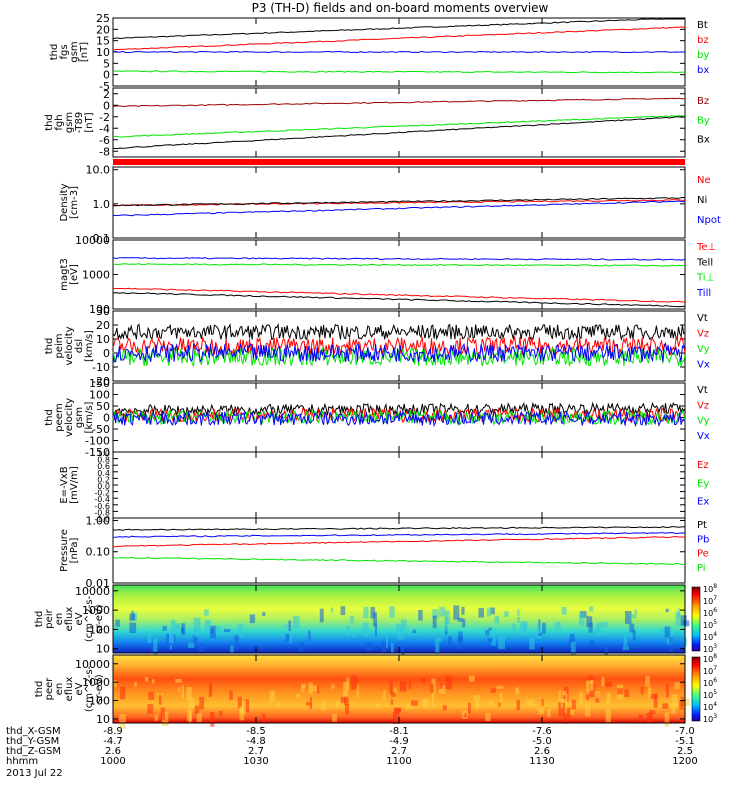 The width and height of the screenshot is (750, 800). What do you see at coordinates (703, 436) in the screenshot?
I see `legend-Vx: Vx` at bounding box center [703, 436].